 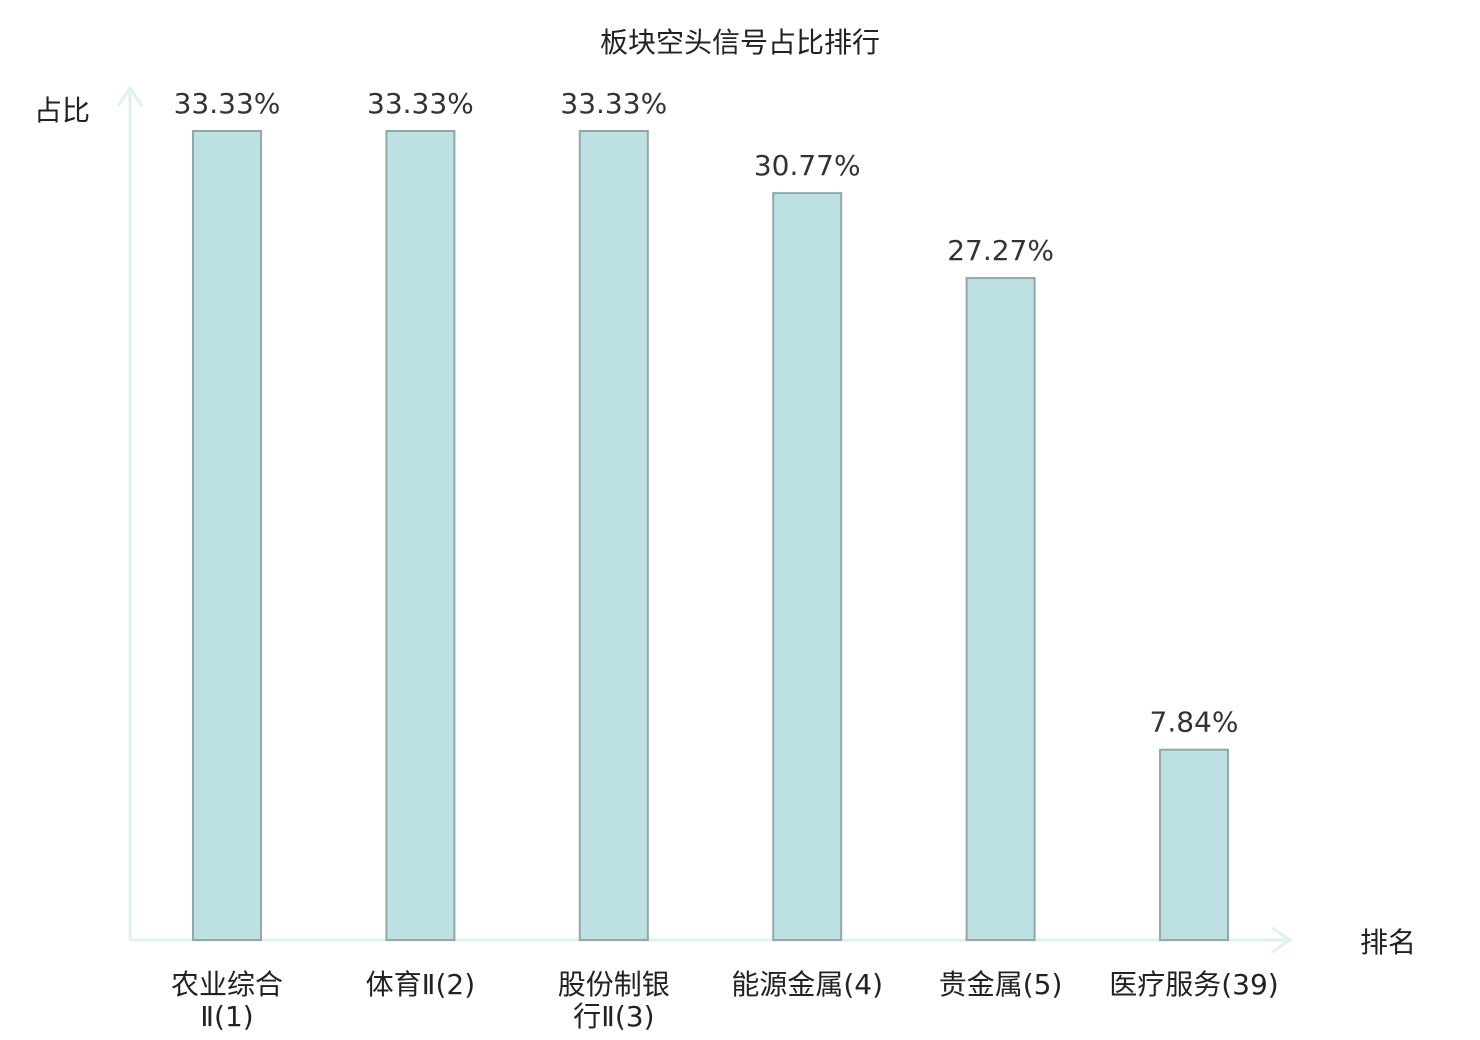 I want to click on value-label-2: 33.33%, so click(x=420, y=103).